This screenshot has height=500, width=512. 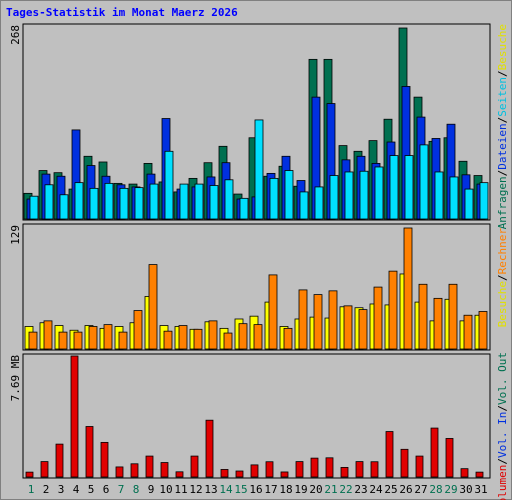 I want to click on x-tick-label-24: 24, so click(x=376, y=489).